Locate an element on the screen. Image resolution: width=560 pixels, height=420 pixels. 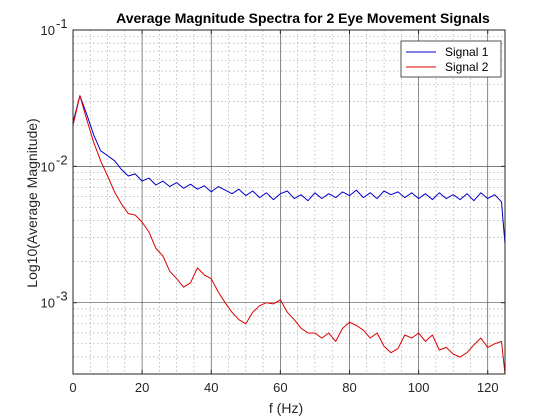
x-tick-label: 80 is located at coordinates (349, 387).